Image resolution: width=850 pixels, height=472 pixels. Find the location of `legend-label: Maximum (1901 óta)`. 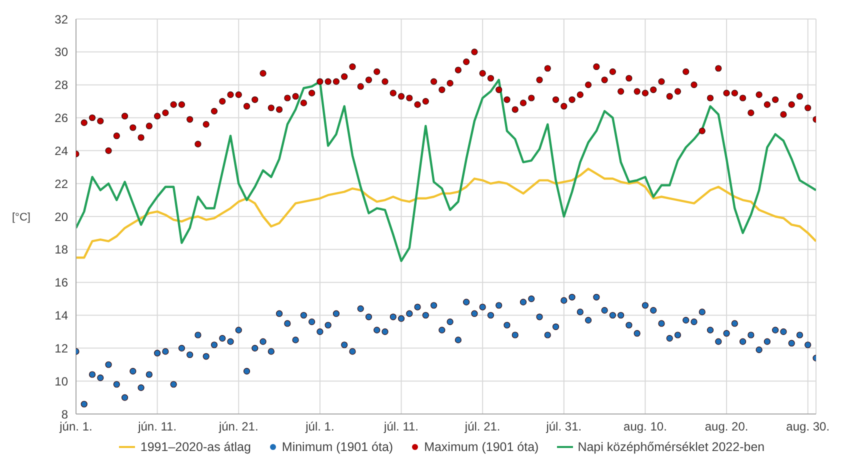

legend-label: Maximum (1901 óta) is located at coordinates (481, 447).